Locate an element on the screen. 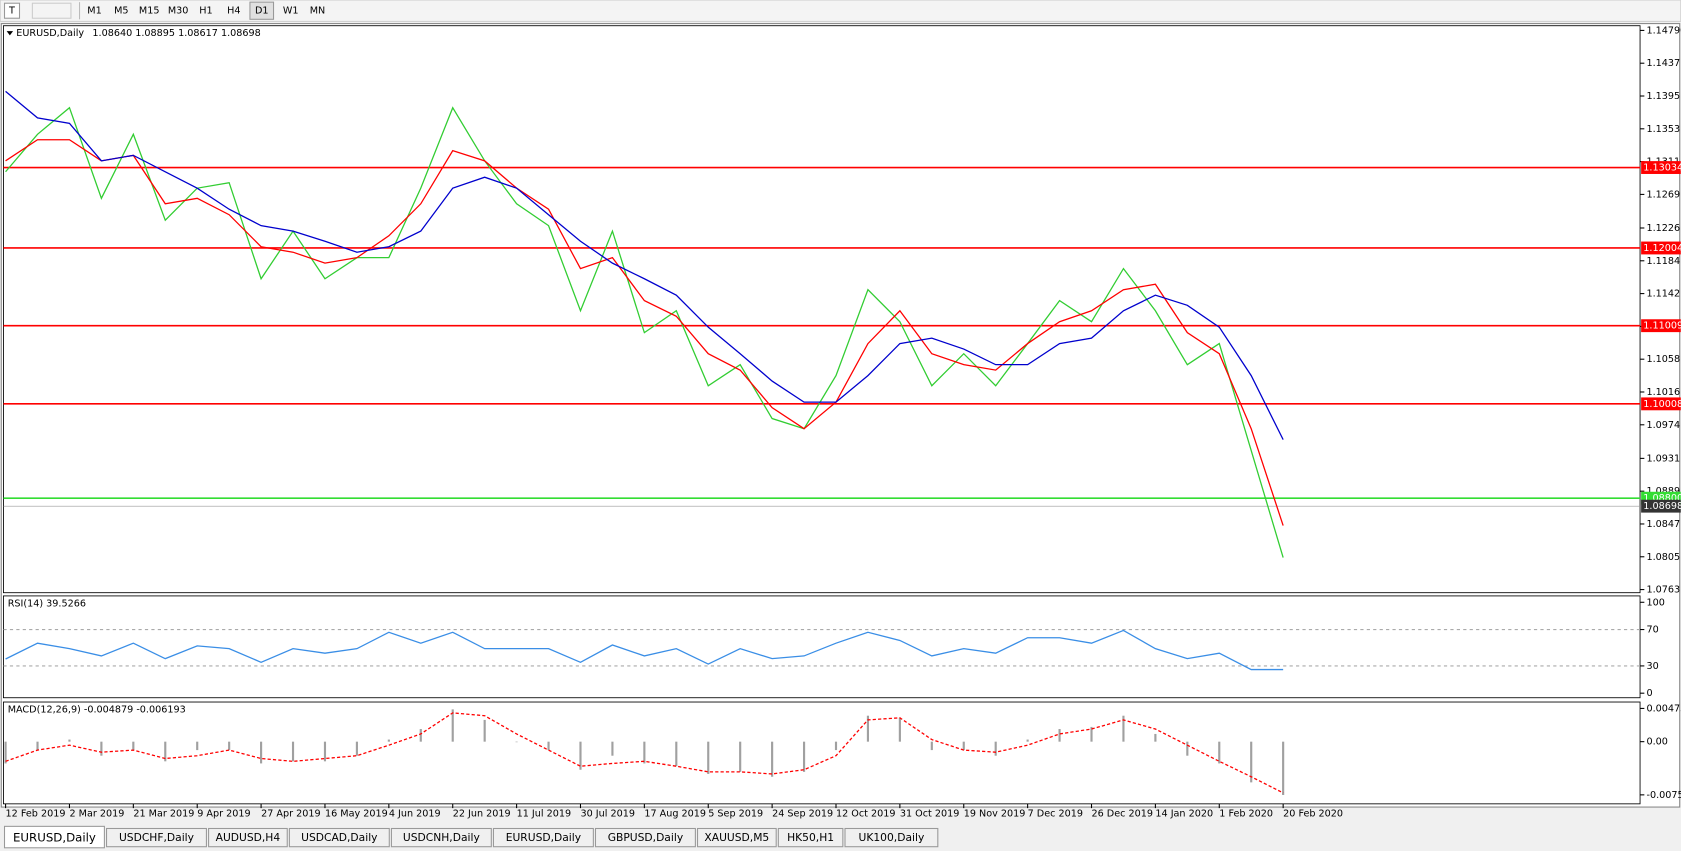  x-tick-label: 20 Feb 2020 is located at coordinates (1313, 813).